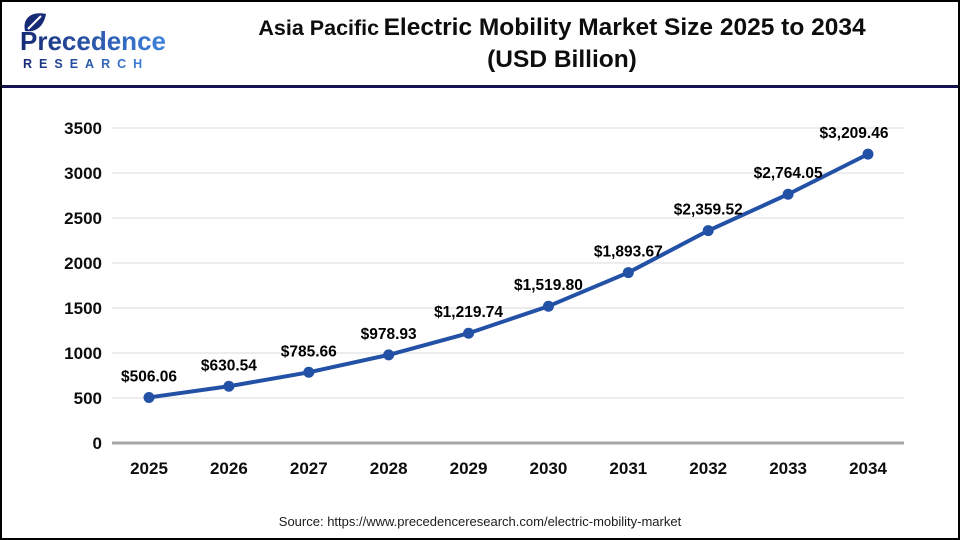  What do you see at coordinates (83, 128) in the screenshot?
I see `y-tick-label: 3500` at bounding box center [83, 128].